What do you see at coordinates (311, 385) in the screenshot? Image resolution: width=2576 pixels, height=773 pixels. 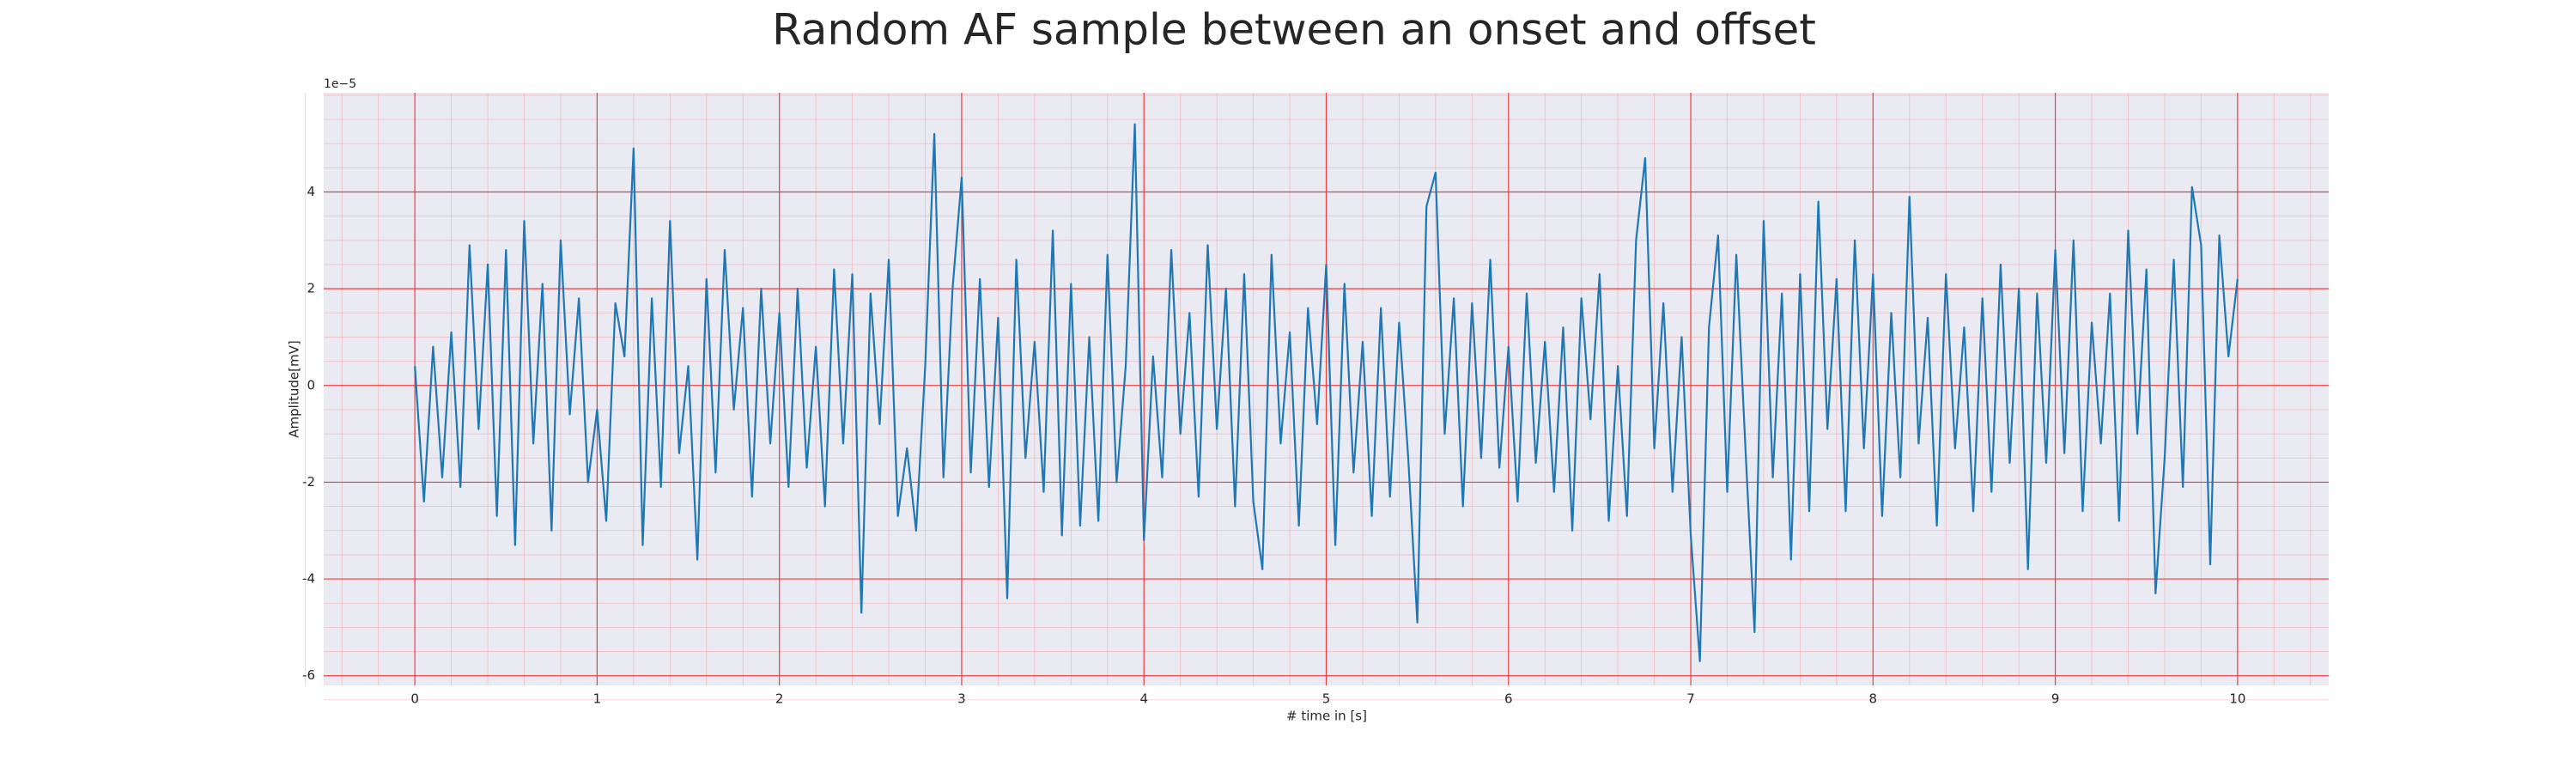 I see `y-tick-label: 0` at bounding box center [311, 385].